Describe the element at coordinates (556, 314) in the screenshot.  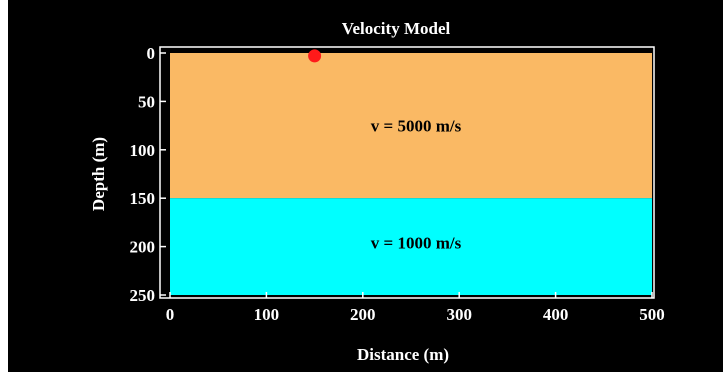
I see `x-tick-label: 400` at that location.